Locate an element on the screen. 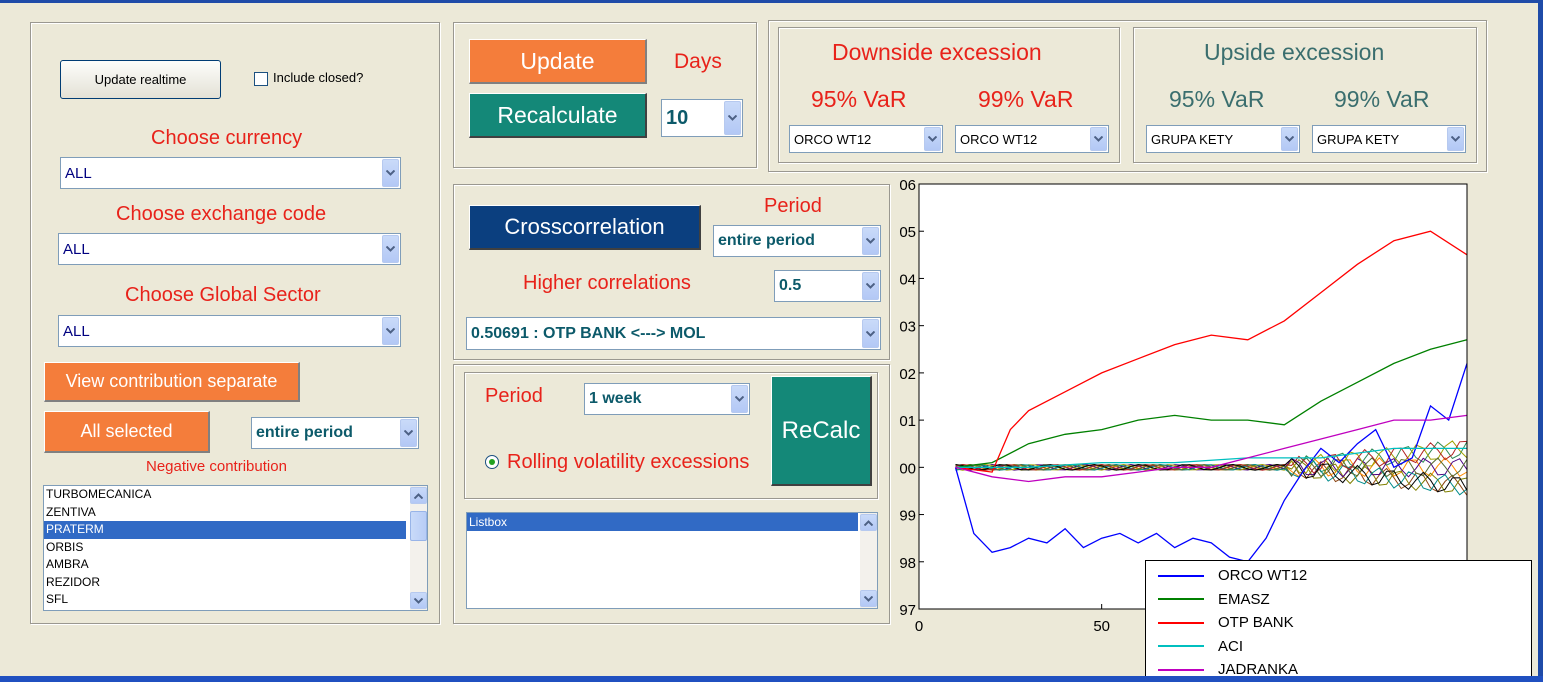 The width and height of the screenshot is (1543, 682). rolling-period-label: Period is located at coordinates (514, 396).